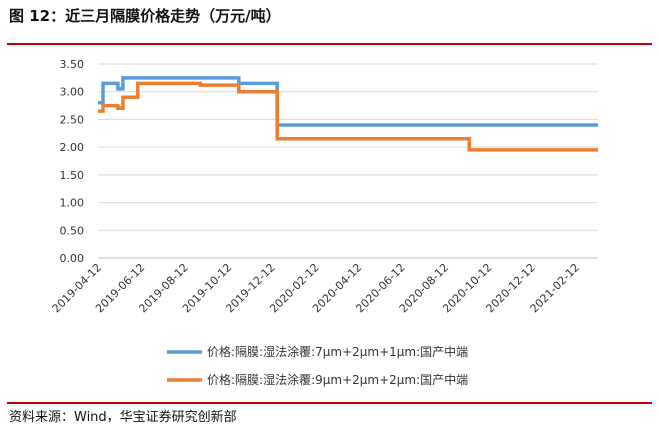 This screenshot has height=433, width=659. What do you see at coordinates (72, 258) in the screenshot?
I see `y-tick-label: 0.00` at bounding box center [72, 258].